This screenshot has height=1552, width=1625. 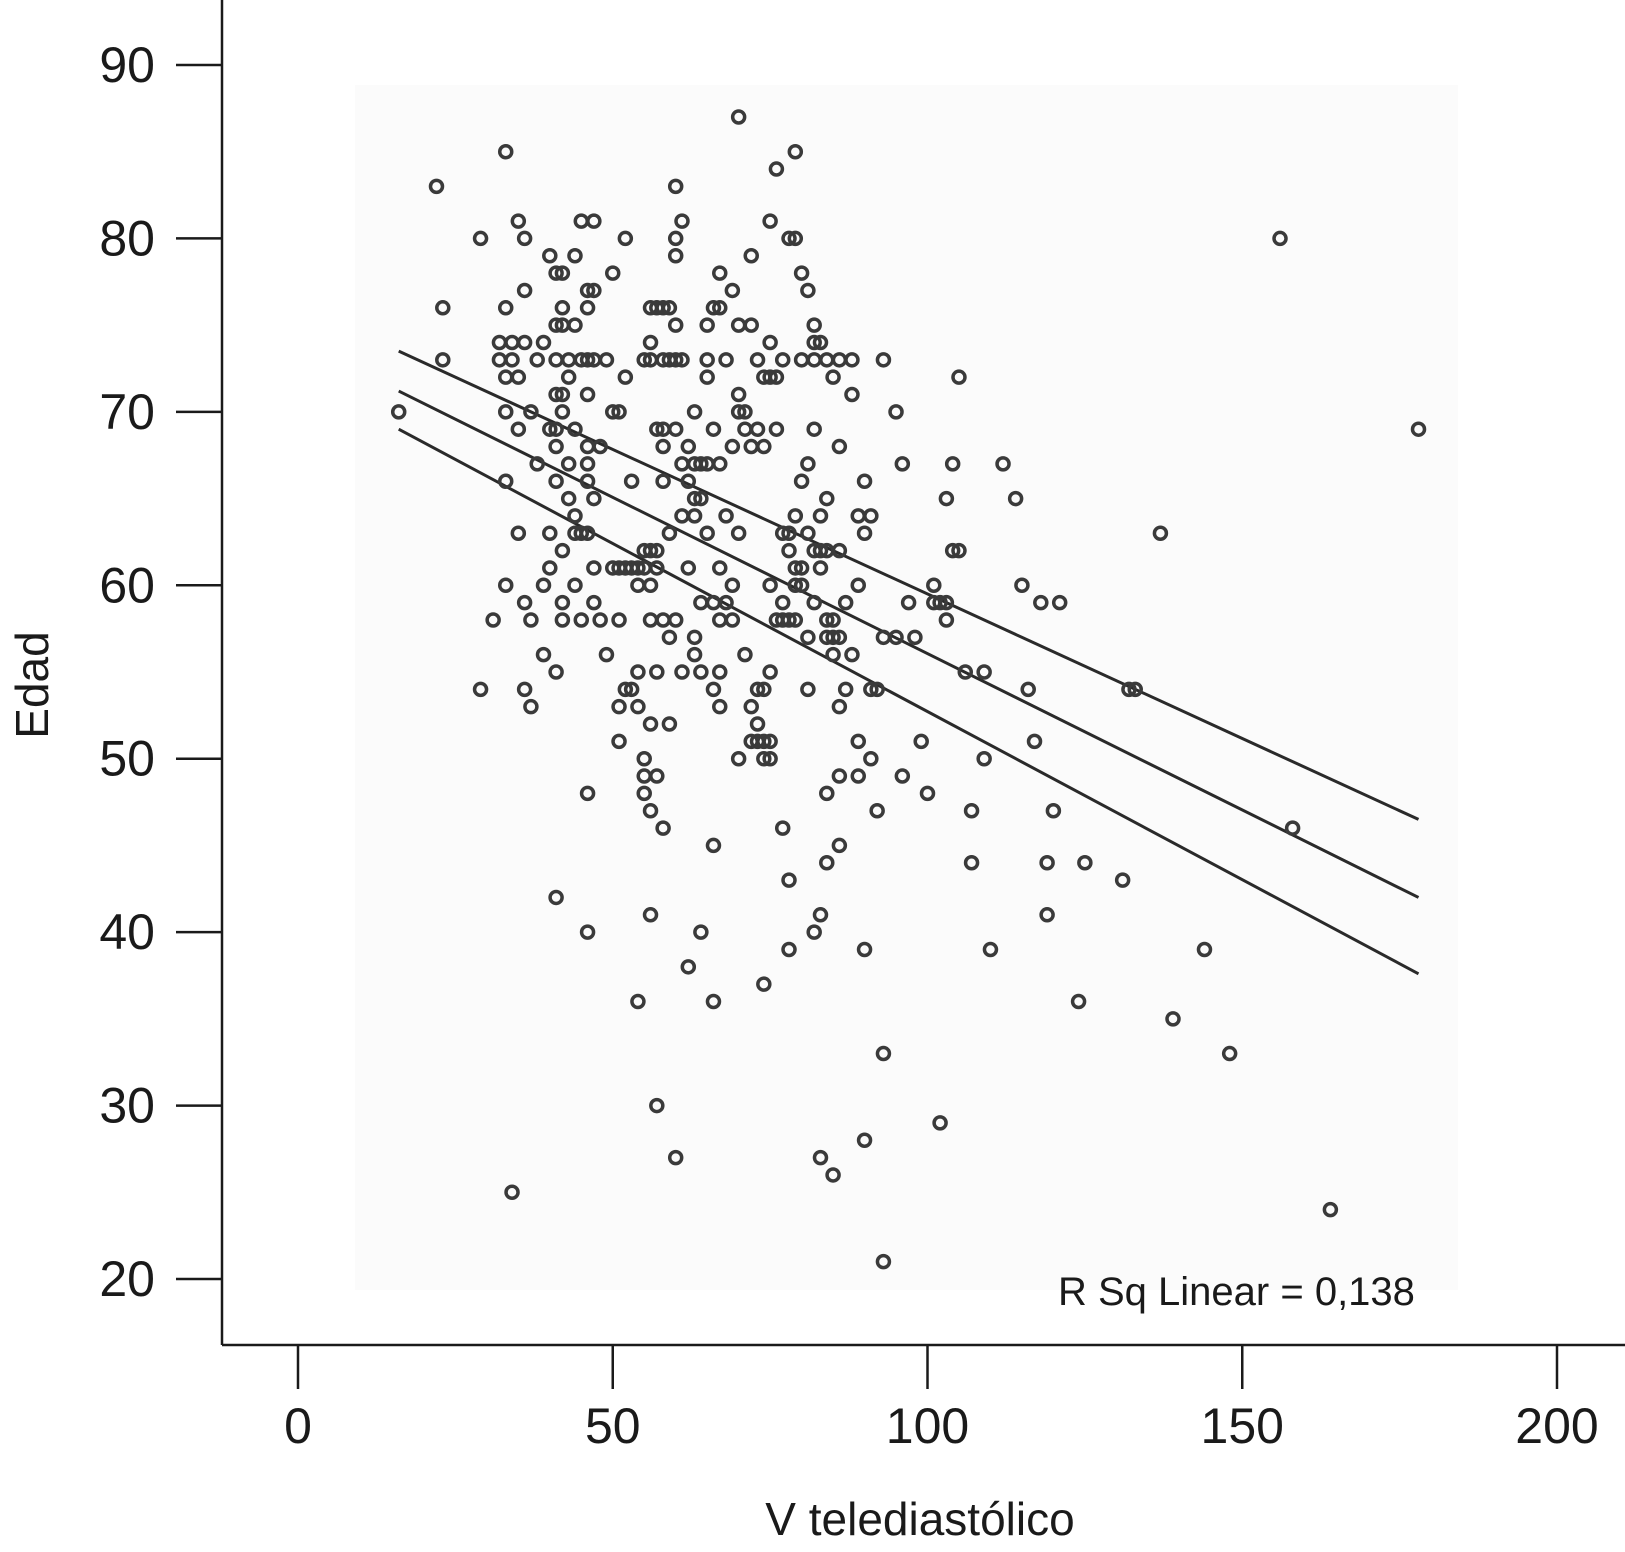 What do you see at coordinates (919, 1519) in the screenshot?
I see `x-axis-title: V telediastólico` at bounding box center [919, 1519].